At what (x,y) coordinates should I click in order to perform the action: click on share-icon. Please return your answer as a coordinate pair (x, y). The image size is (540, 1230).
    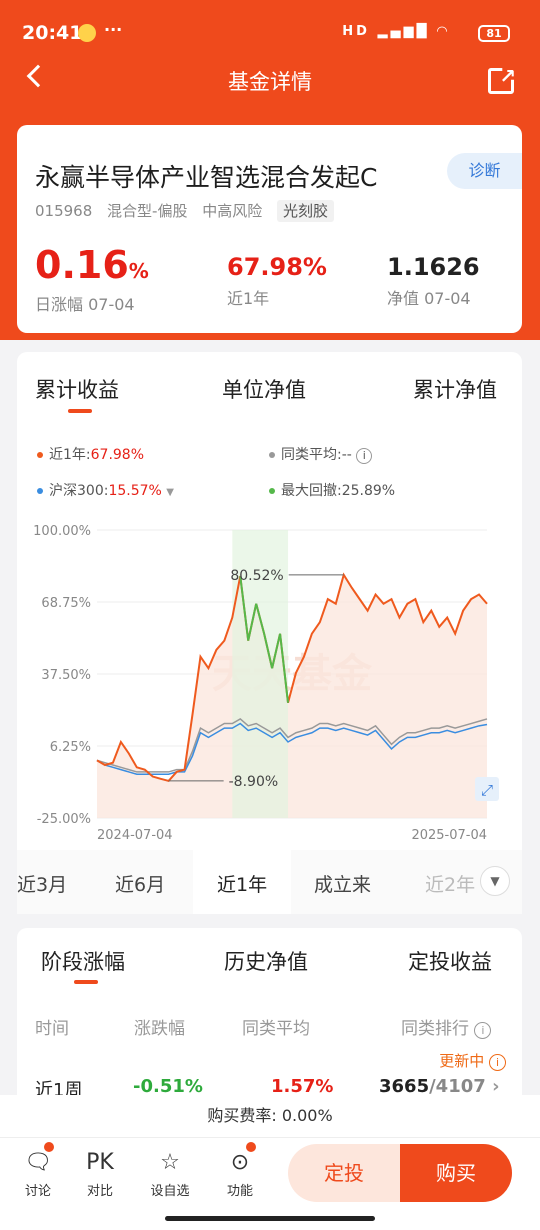
    Looking at the image, I should click on (501, 81).